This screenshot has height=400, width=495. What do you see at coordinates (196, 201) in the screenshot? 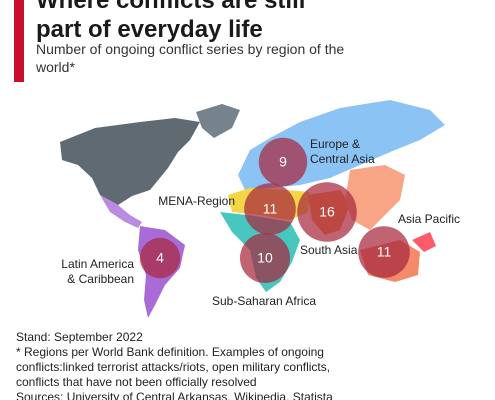
I see `region-label: MENA-Region` at bounding box center [196, 201].